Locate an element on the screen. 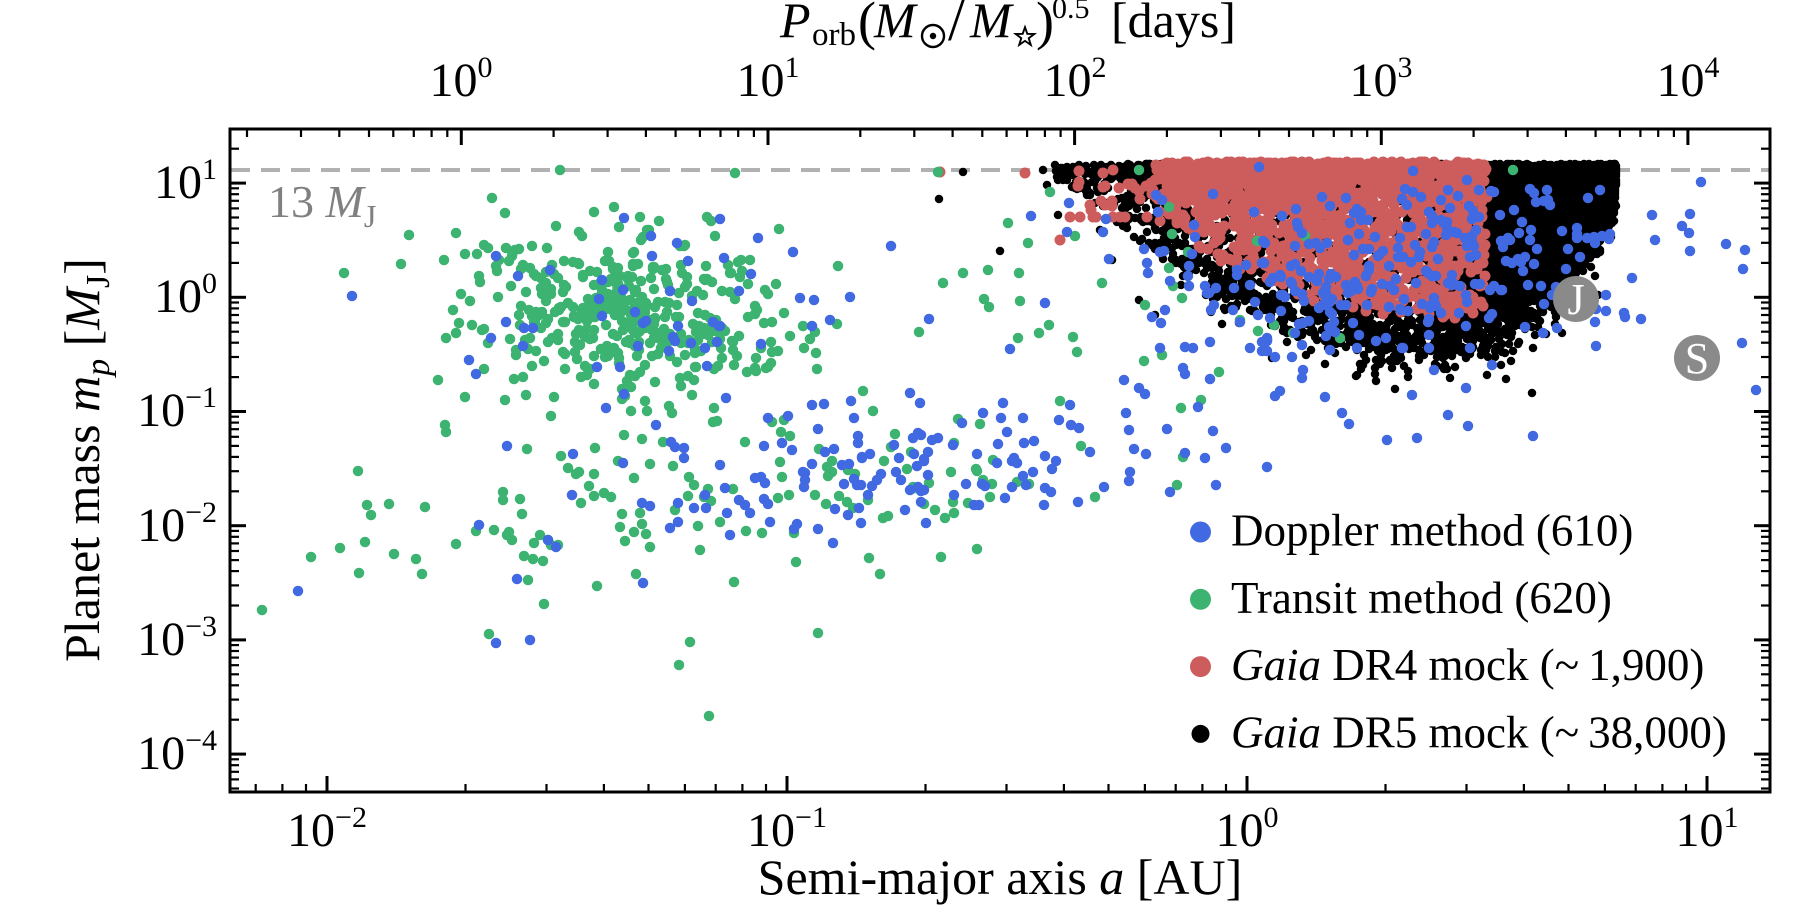 The image size is (1800, 922). svg-text: 0.5 is located at coordinates (1071, 12).